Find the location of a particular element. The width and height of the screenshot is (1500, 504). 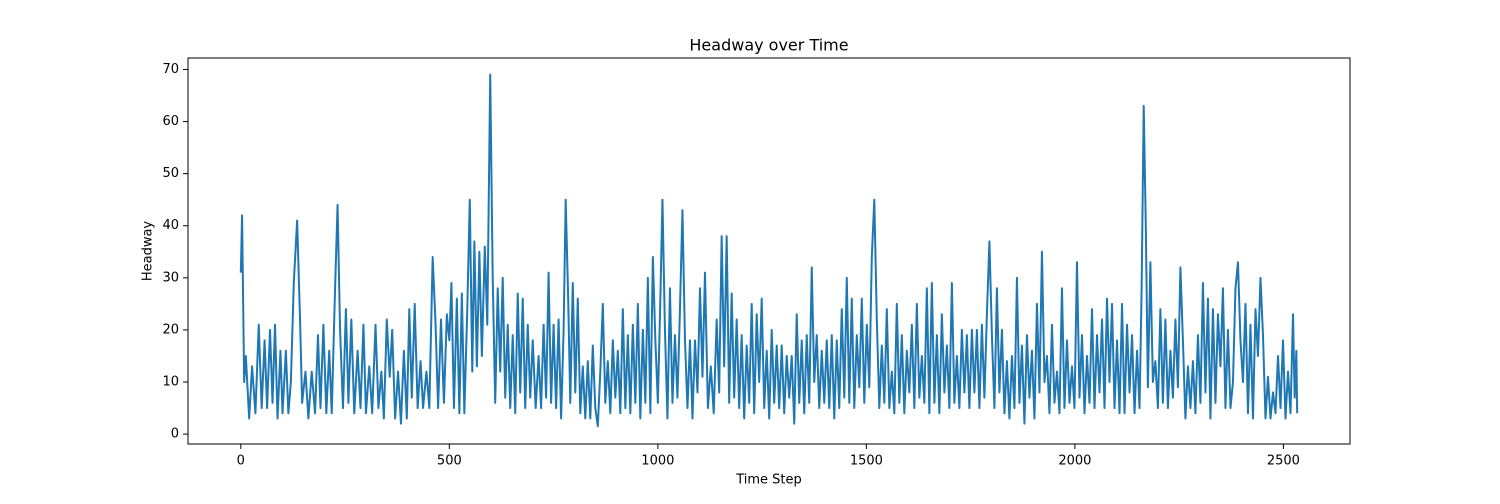

chart-title: Headway over Time is located at coordinates (768, 45).